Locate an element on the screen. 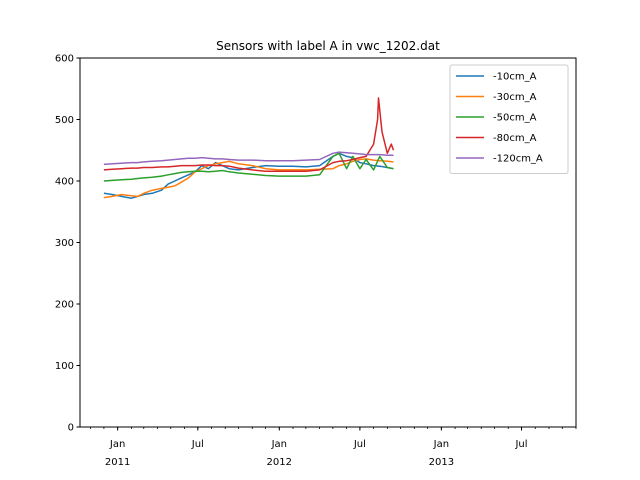 Image resolution: width=640 pixels, height=480 pixels. y-tick-label-6: 600 is located at coordinates (64, 59).